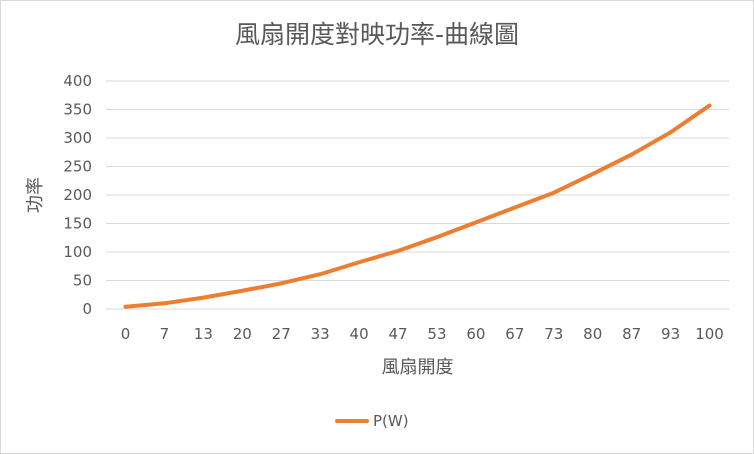  Describe the element at coordinates (77, 81) in the screenshot. I see `y-tick-label: 400` at that location.